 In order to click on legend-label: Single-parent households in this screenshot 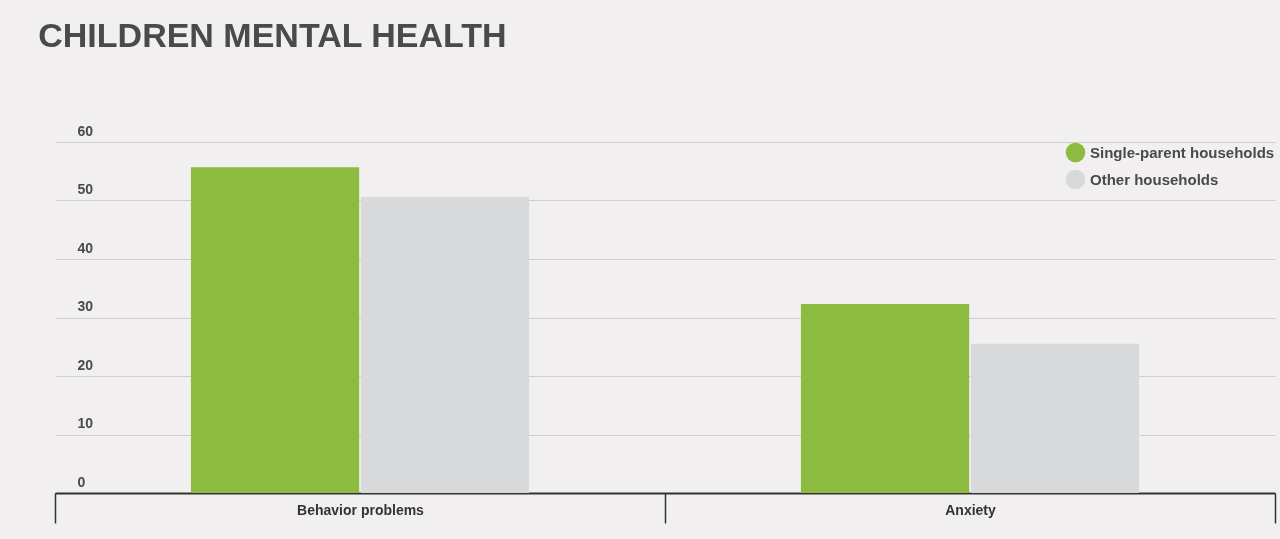, I will do `click(1182, 152)`.